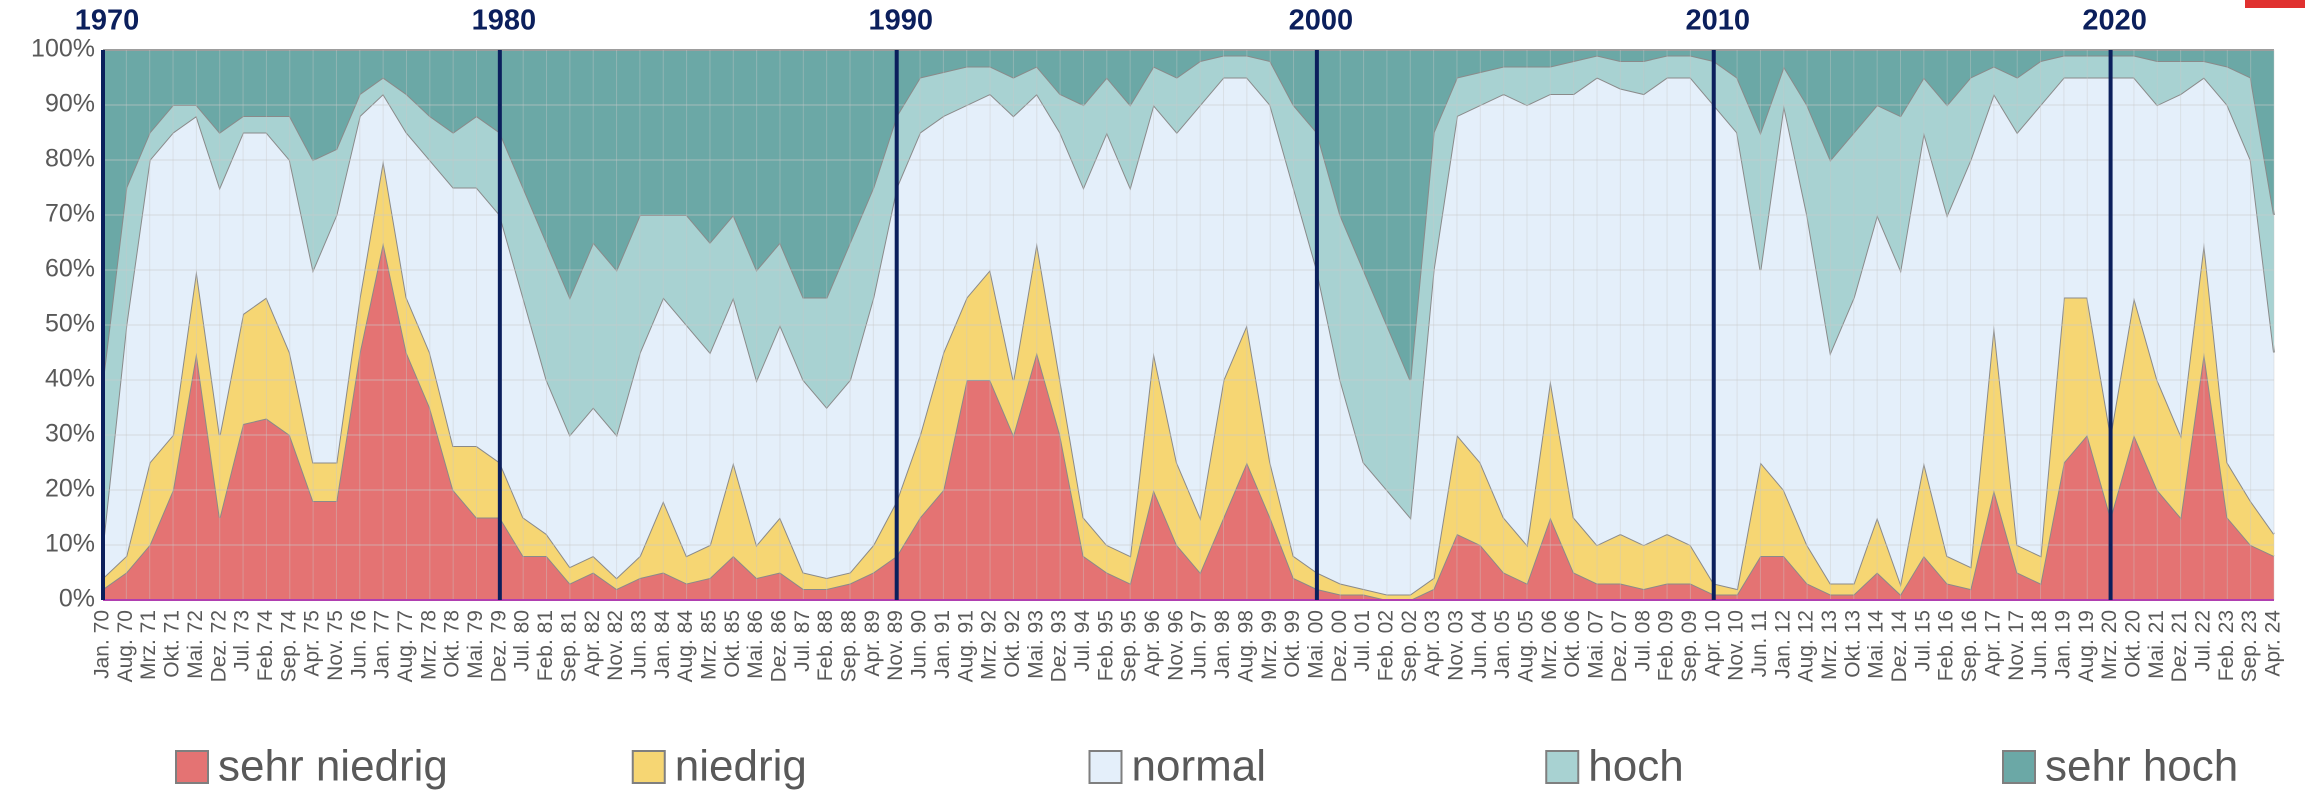 The height and width of the screenshot is (798, 2305). Describe the element at coordinates (1712, 643) in the screenshot. I see `x-tick-label: Apr. 10` at that location.